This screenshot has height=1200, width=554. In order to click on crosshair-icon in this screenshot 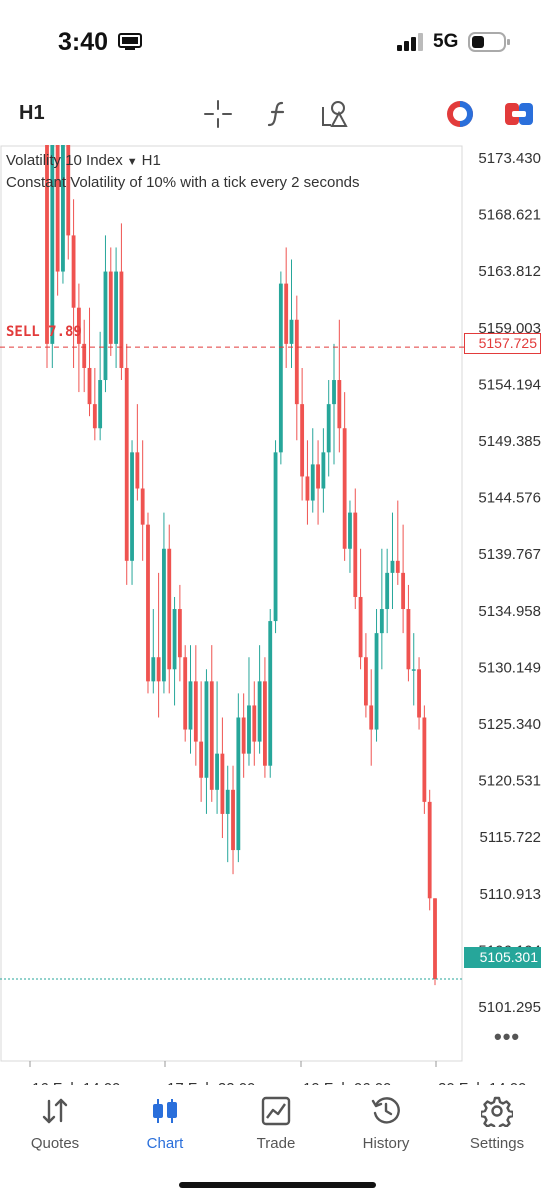, I will do `click(218, 114)`.